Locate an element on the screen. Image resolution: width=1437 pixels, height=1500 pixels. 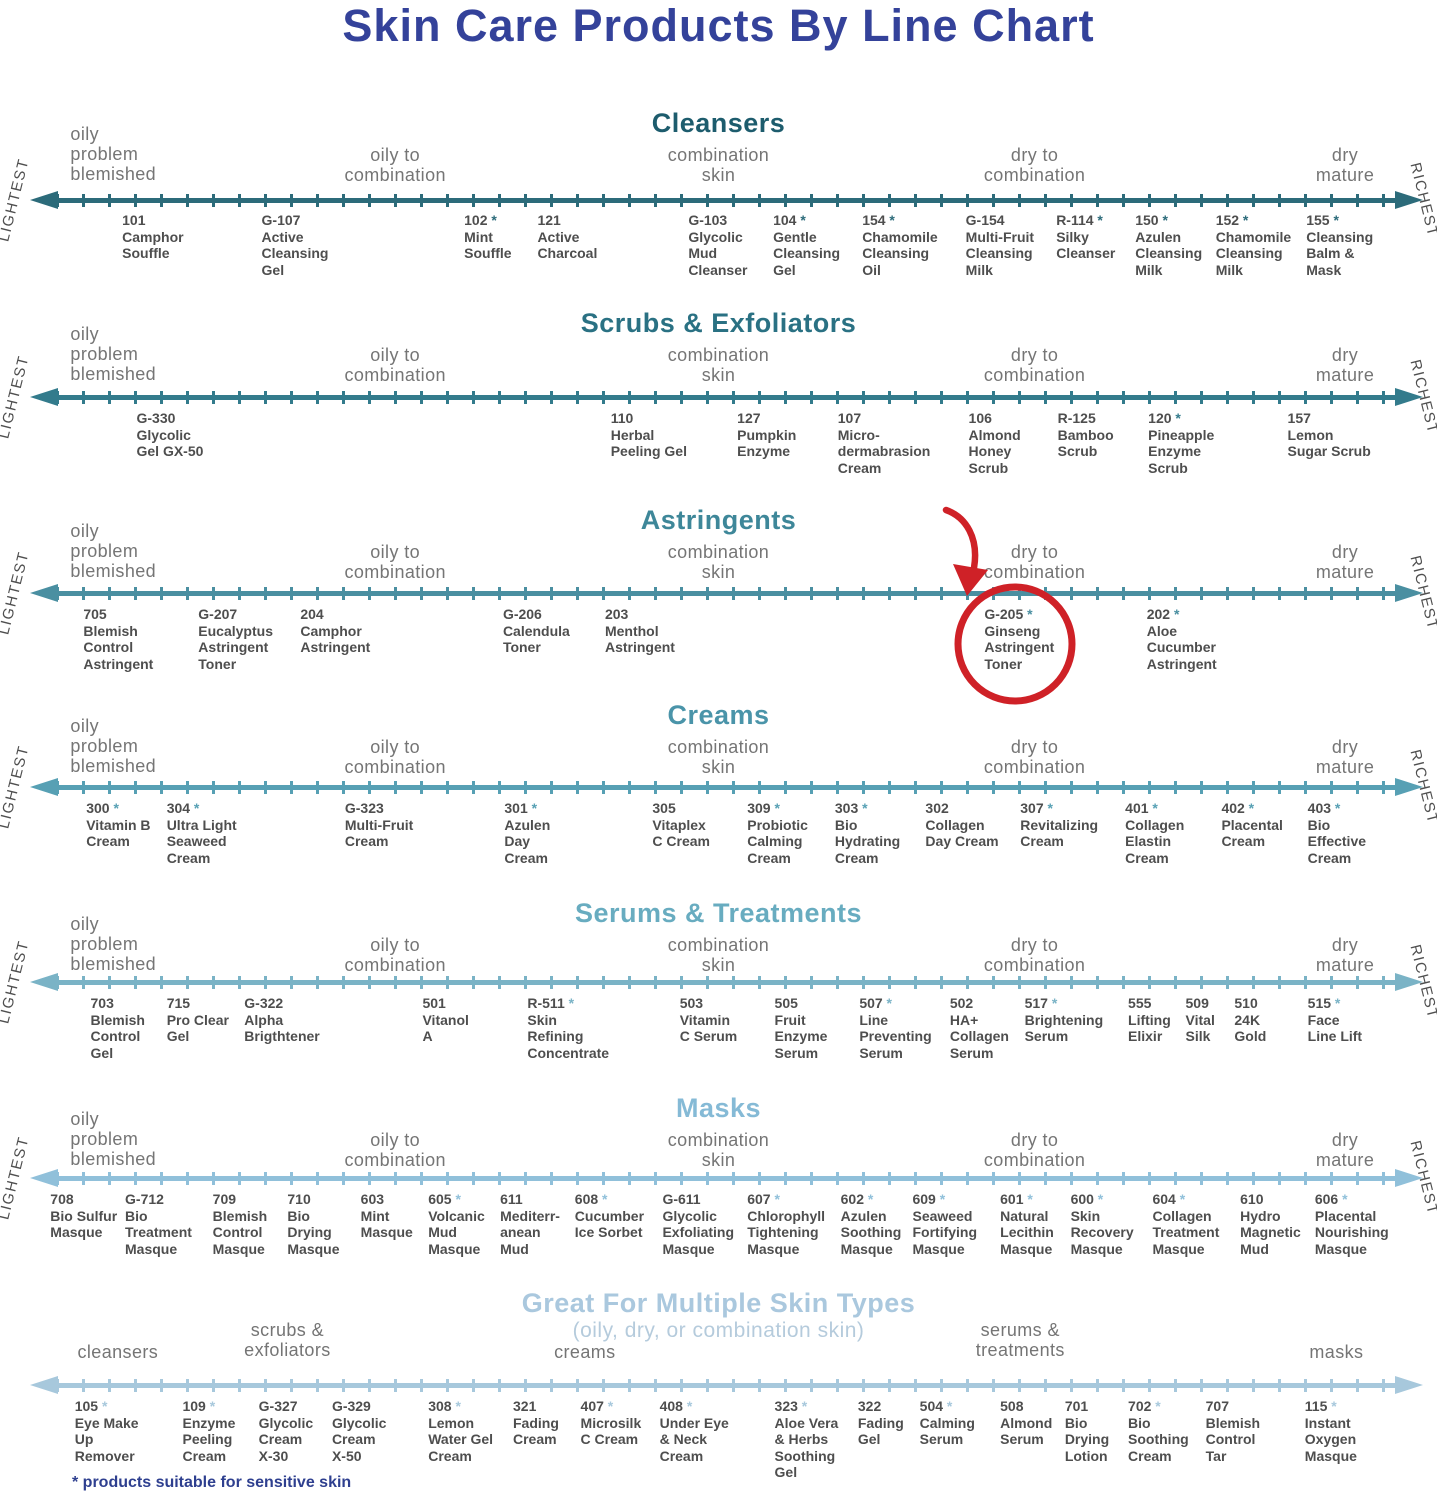
axis-ticks is located at coordinates (723, 982).